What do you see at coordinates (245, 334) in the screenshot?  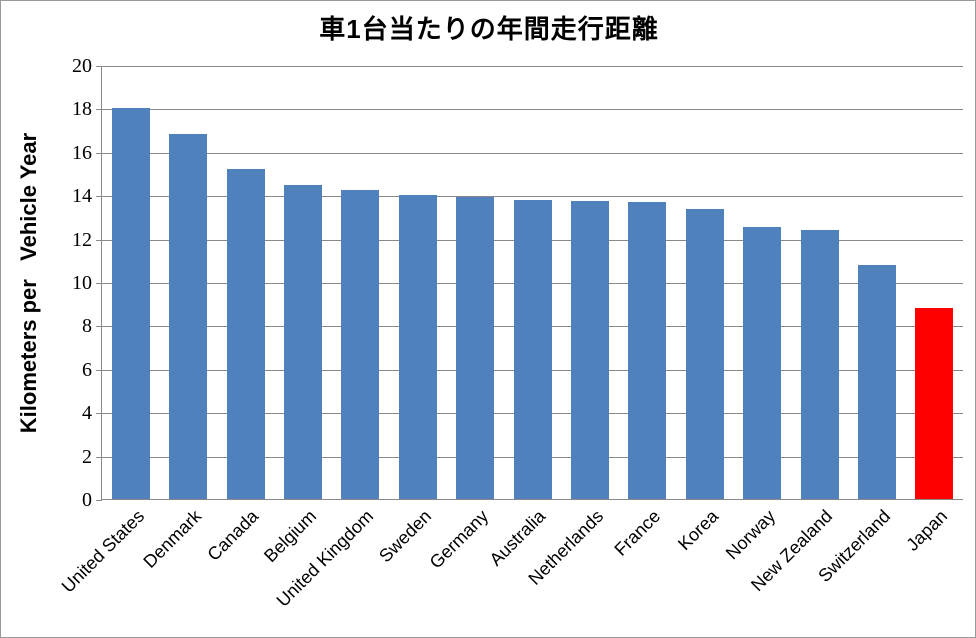 I see `bar-canada` at bounding box center [245, 334].